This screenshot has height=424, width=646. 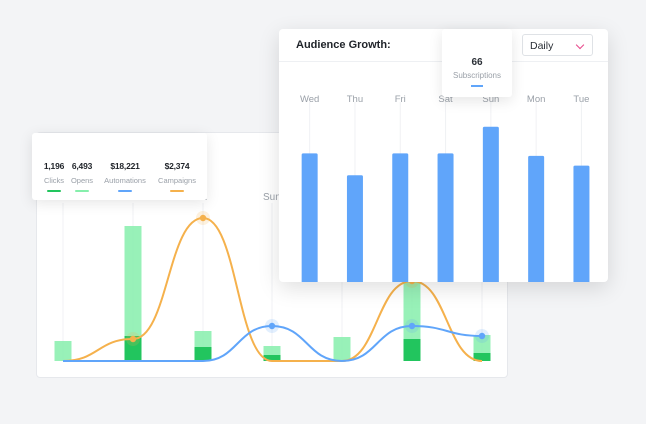 What do you see at coordinates (309, 99) in the screenshot?
I see `x-tick-label: Wed` at bounding box center [309, 99].